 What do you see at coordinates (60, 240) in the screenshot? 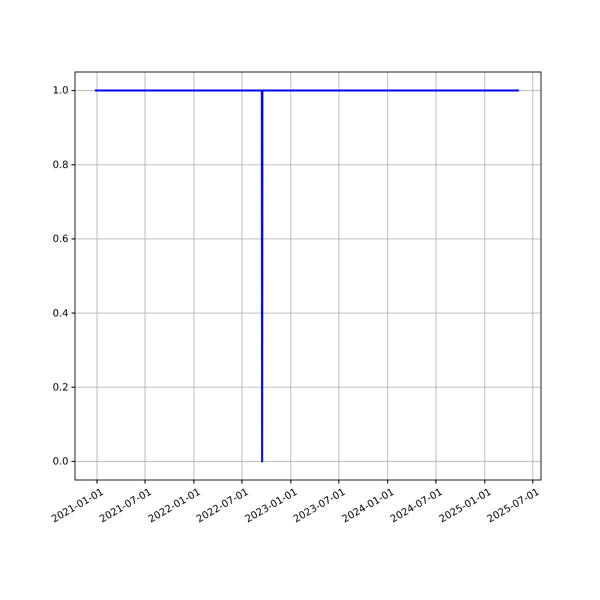
I see `y-tick-label: 0.6` at bounding box center [60, 240].